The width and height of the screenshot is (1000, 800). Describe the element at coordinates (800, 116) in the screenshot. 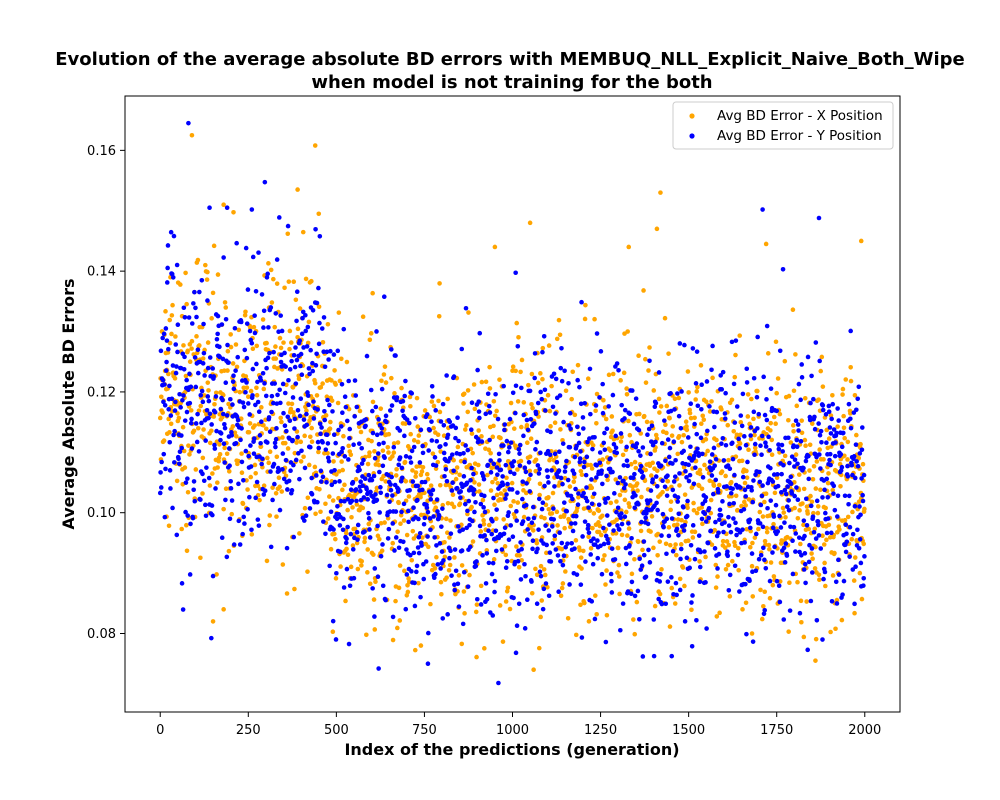

I see `legend-label-x-position: Avg BD Error - X Position` at that location.